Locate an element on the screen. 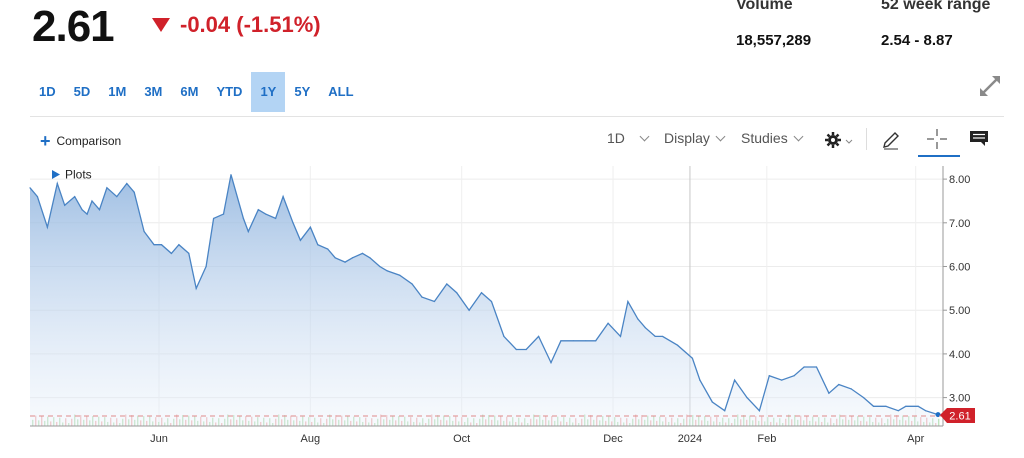 This screenshot has width=1024, height=458. active-tool-indicator is located at coordinates (939, 156).